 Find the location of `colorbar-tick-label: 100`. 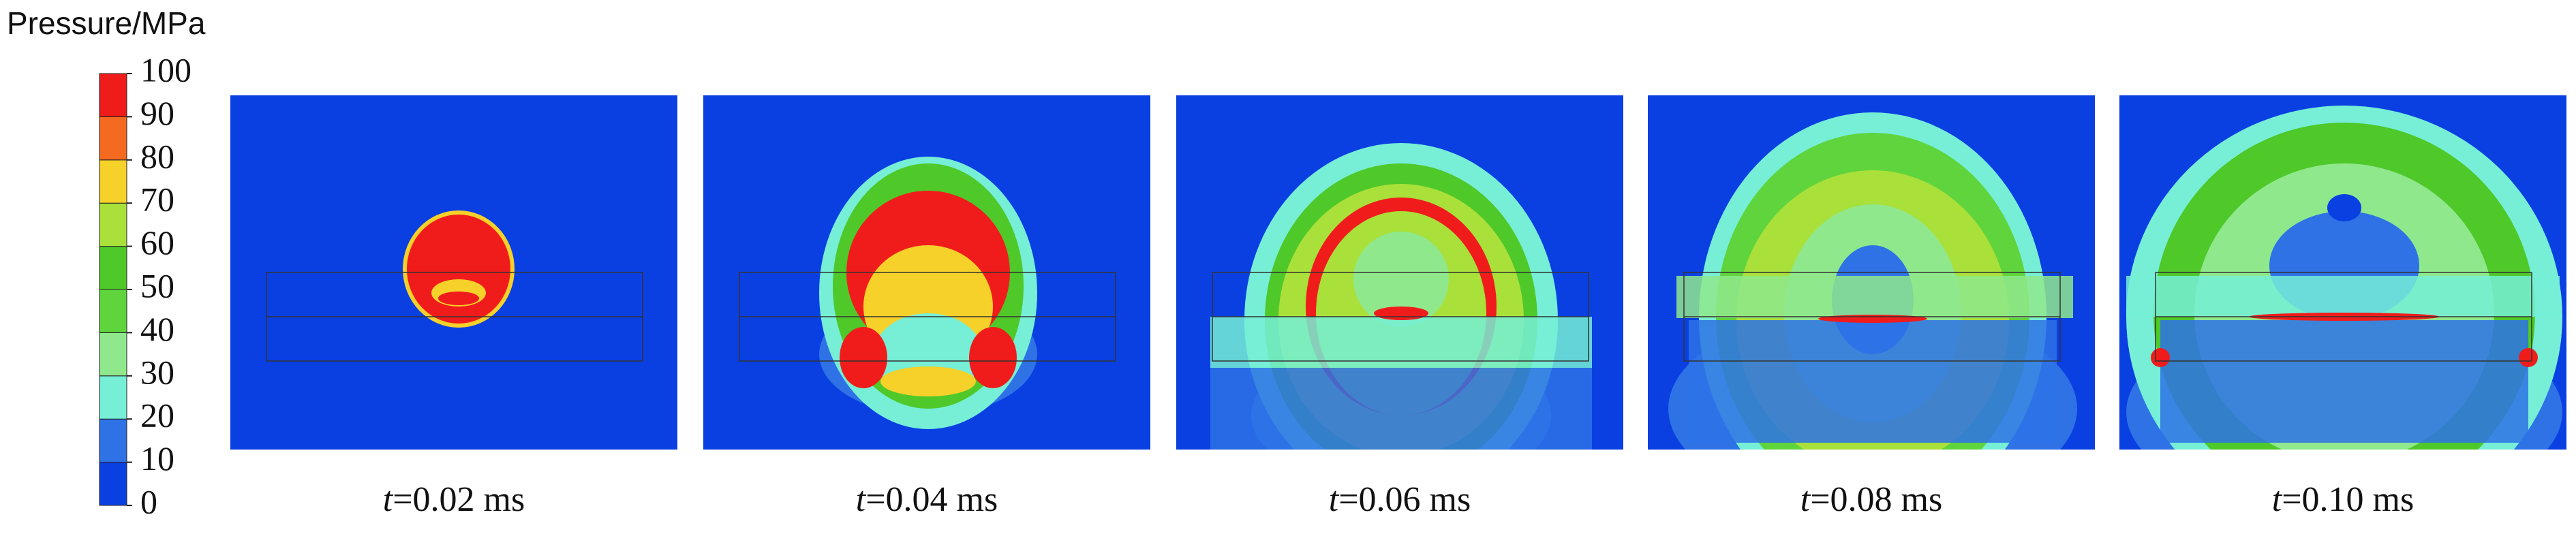

colorbar-tick-label: 100 is located at coordinates (165, 69).